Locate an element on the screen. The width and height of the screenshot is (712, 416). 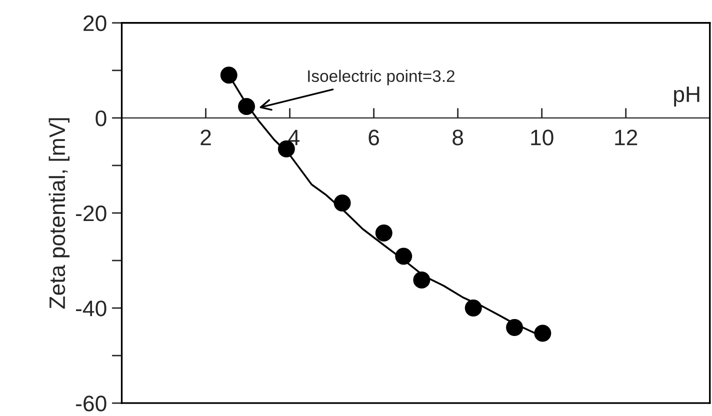
y-tick-label: 0 is located at coordinates (101, 118).